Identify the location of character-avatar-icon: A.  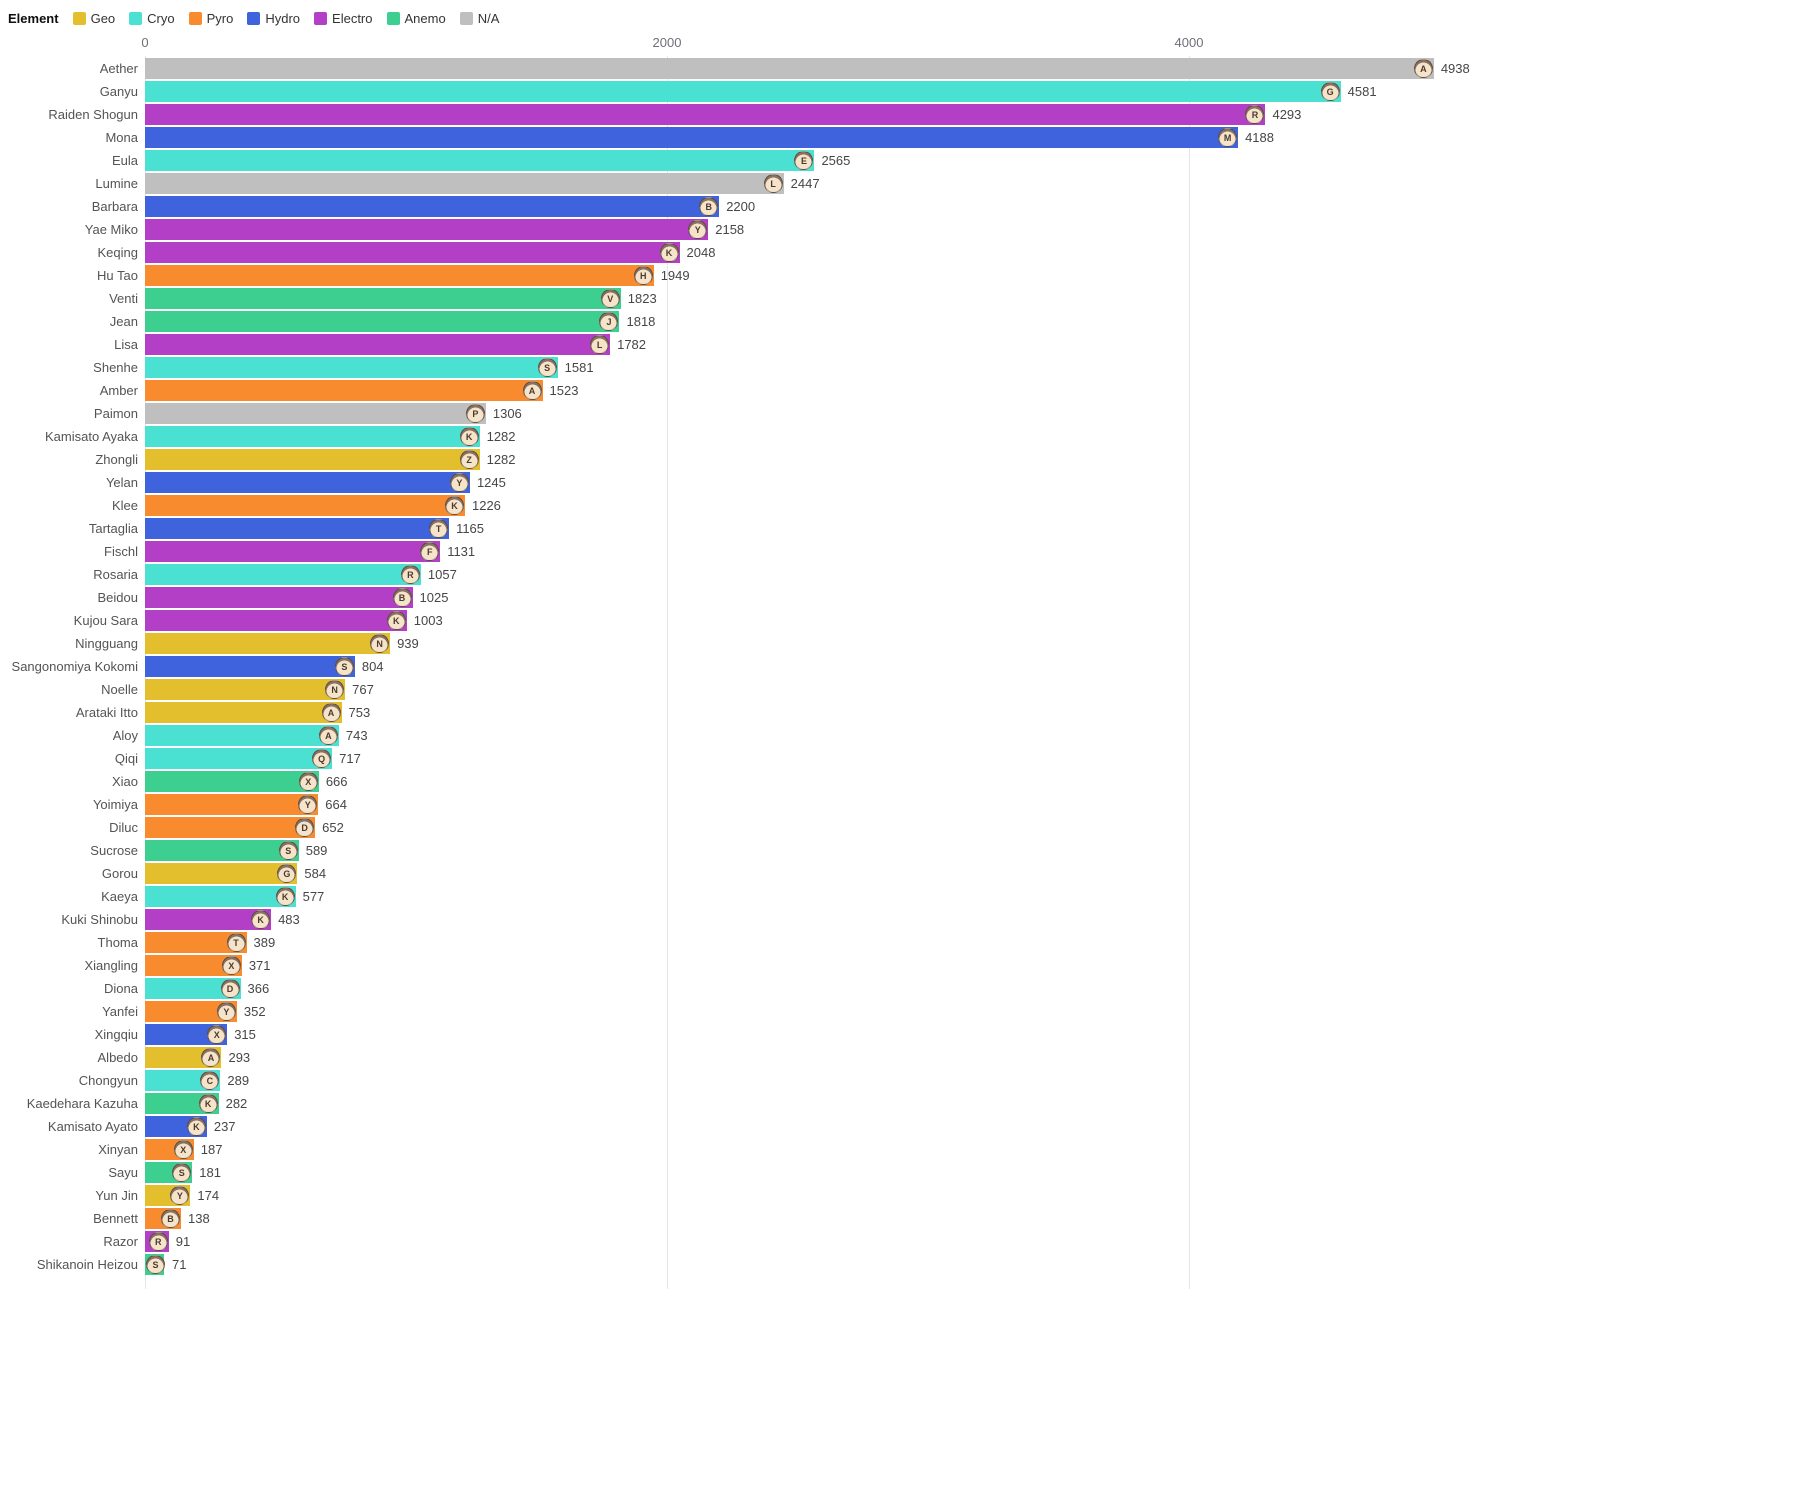
(331, 712).